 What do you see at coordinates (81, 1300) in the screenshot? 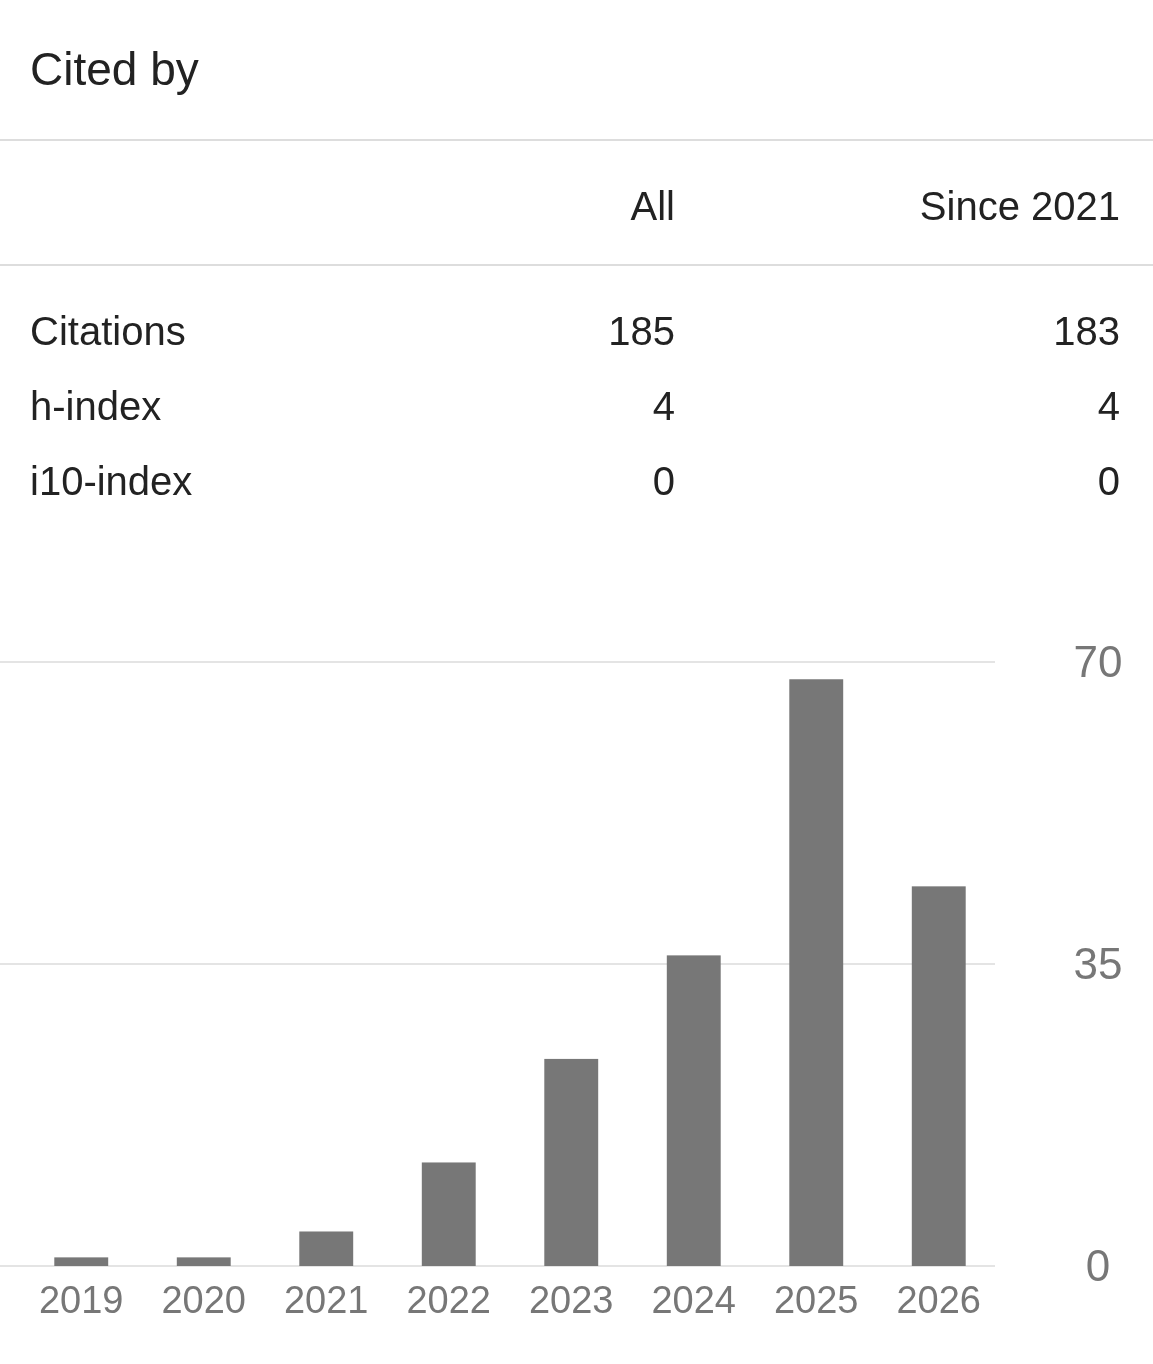
I see `x-tick-label: 2019` at bounding box center [81, 1300].